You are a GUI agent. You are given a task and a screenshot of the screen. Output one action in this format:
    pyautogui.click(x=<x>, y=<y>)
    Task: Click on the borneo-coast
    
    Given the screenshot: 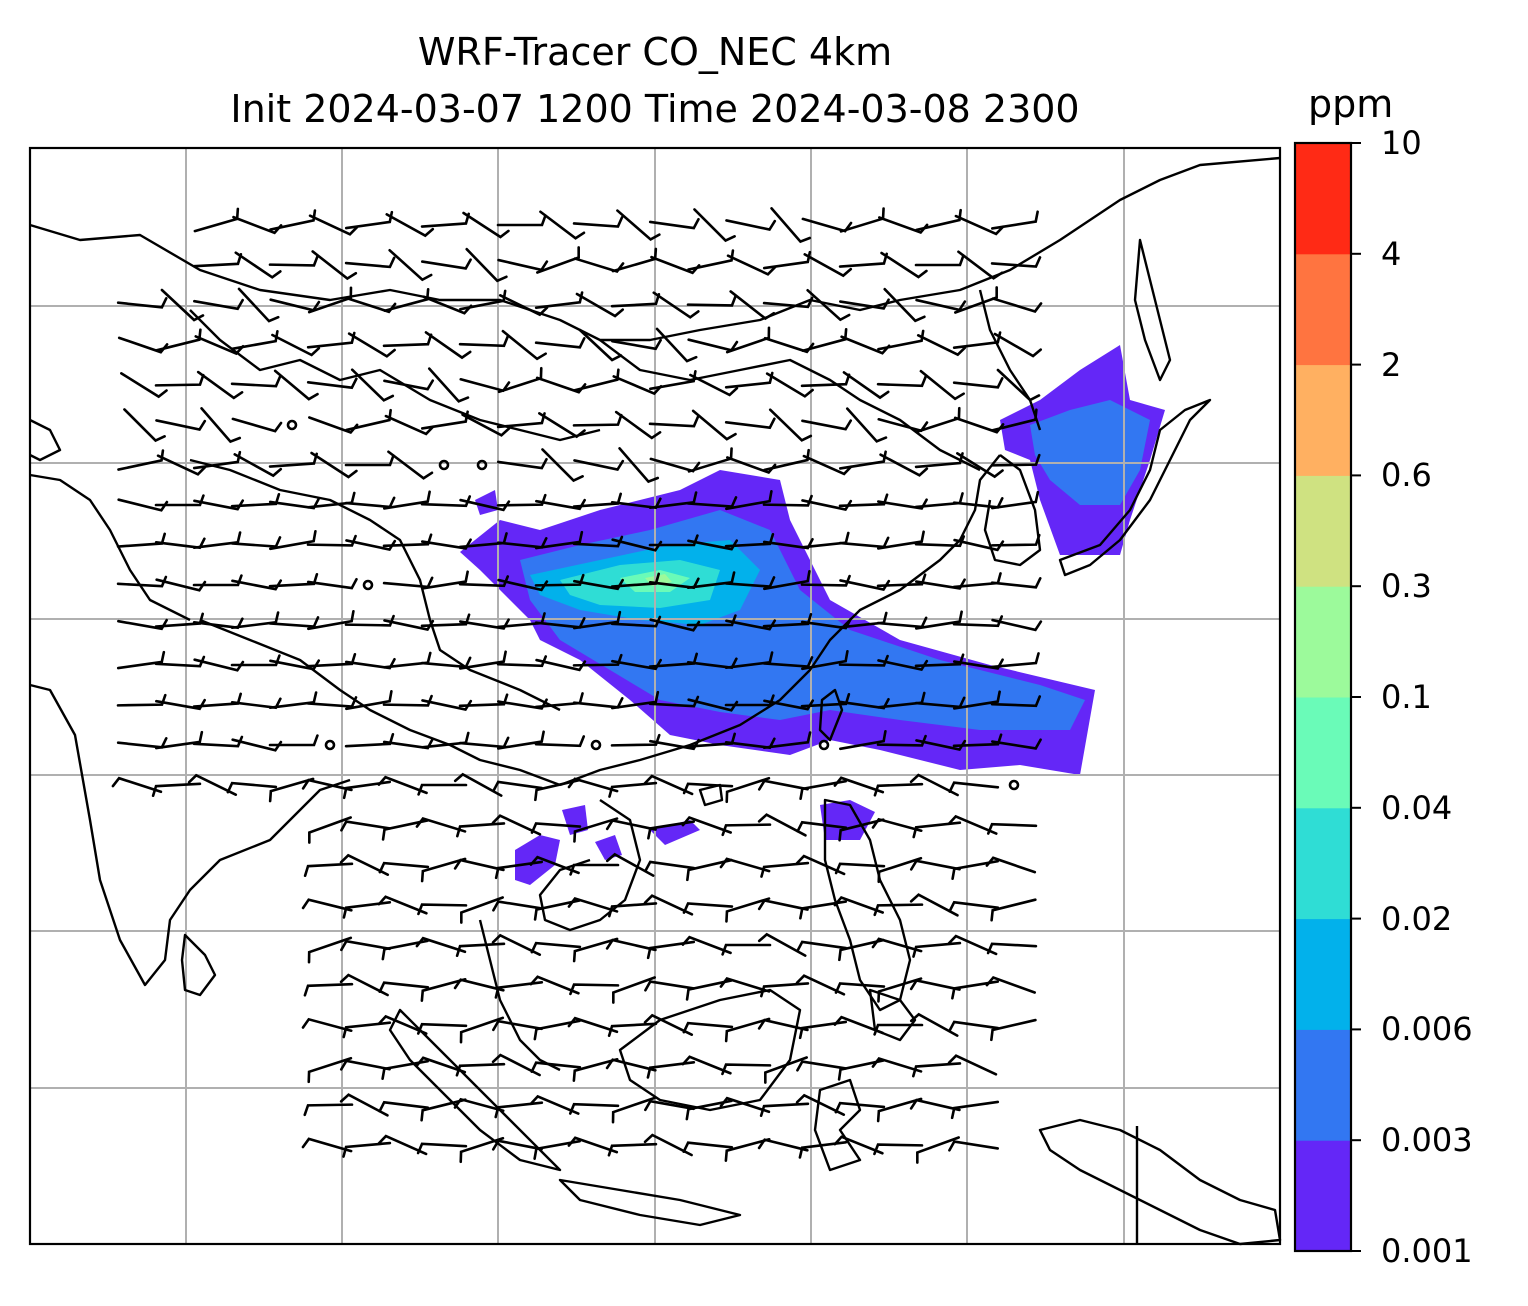 What is the action you would take?
    pyautogui.click(x=710, y=1050)
    